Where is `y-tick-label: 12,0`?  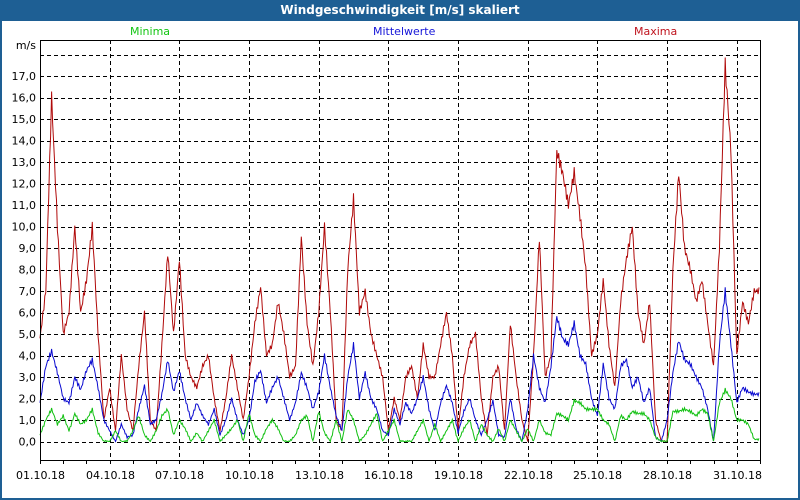
y-tick-label: 12,0 is located at coordinates (24, 184).